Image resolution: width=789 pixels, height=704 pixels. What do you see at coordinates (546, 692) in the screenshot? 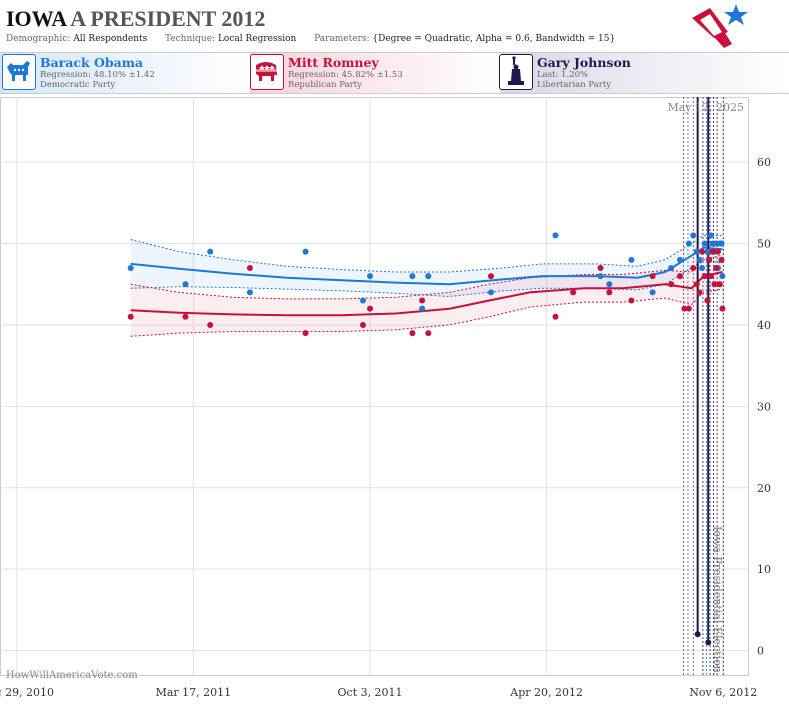
I see `x-tick-label: Apr 20, 2012` at bounding box center [546, 692].